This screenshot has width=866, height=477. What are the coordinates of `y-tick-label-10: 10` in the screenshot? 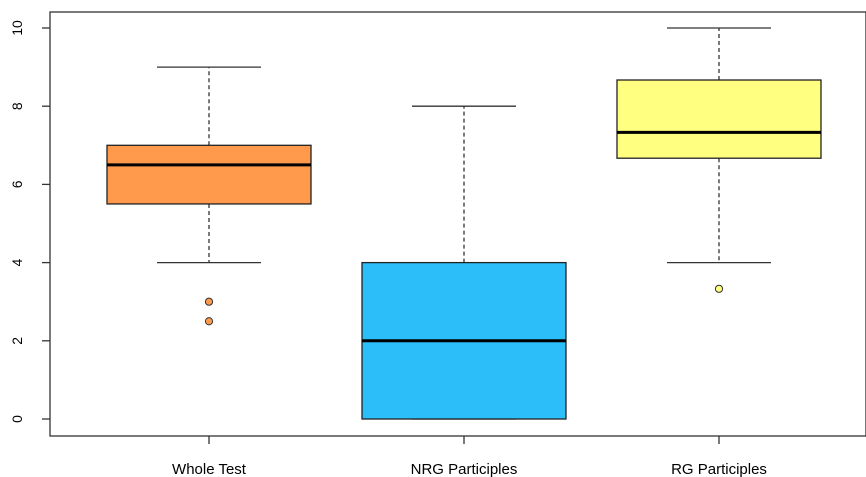 It's located at (17, 28).